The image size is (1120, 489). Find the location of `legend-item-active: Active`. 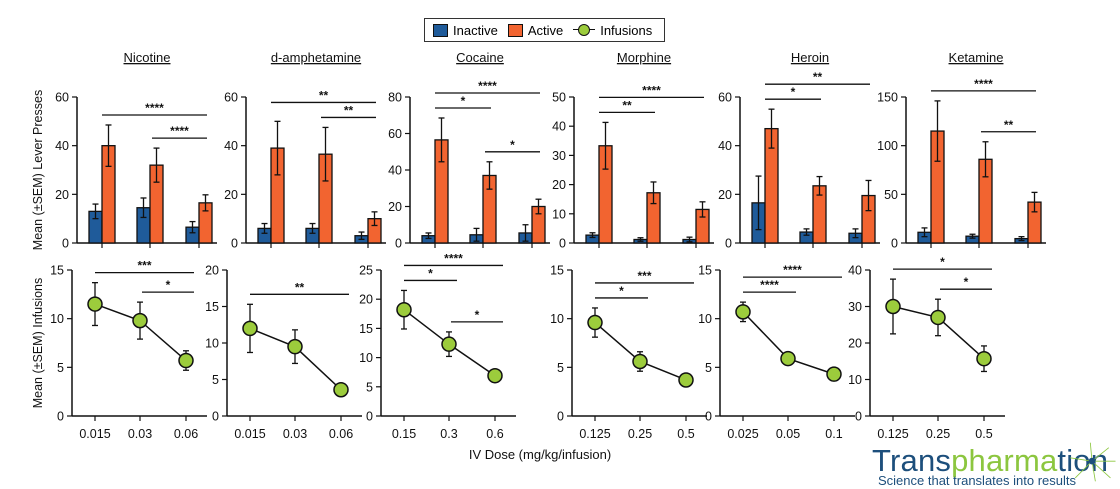

legend-item-active: Active is located at coordinates (535, 30).